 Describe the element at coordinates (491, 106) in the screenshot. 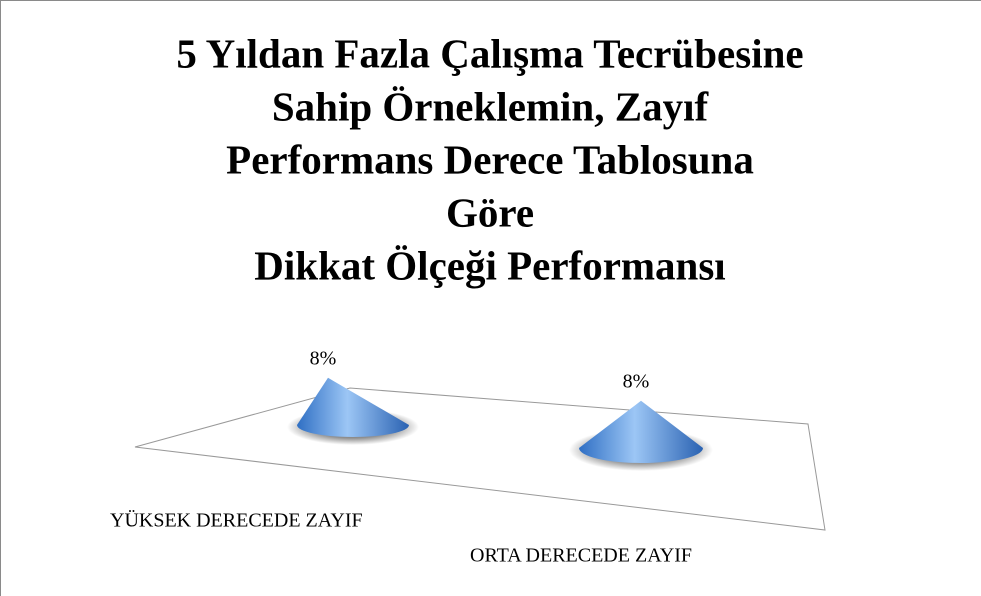

I see `title-line: Sahip Örneklemin, Zayıf` at that location.